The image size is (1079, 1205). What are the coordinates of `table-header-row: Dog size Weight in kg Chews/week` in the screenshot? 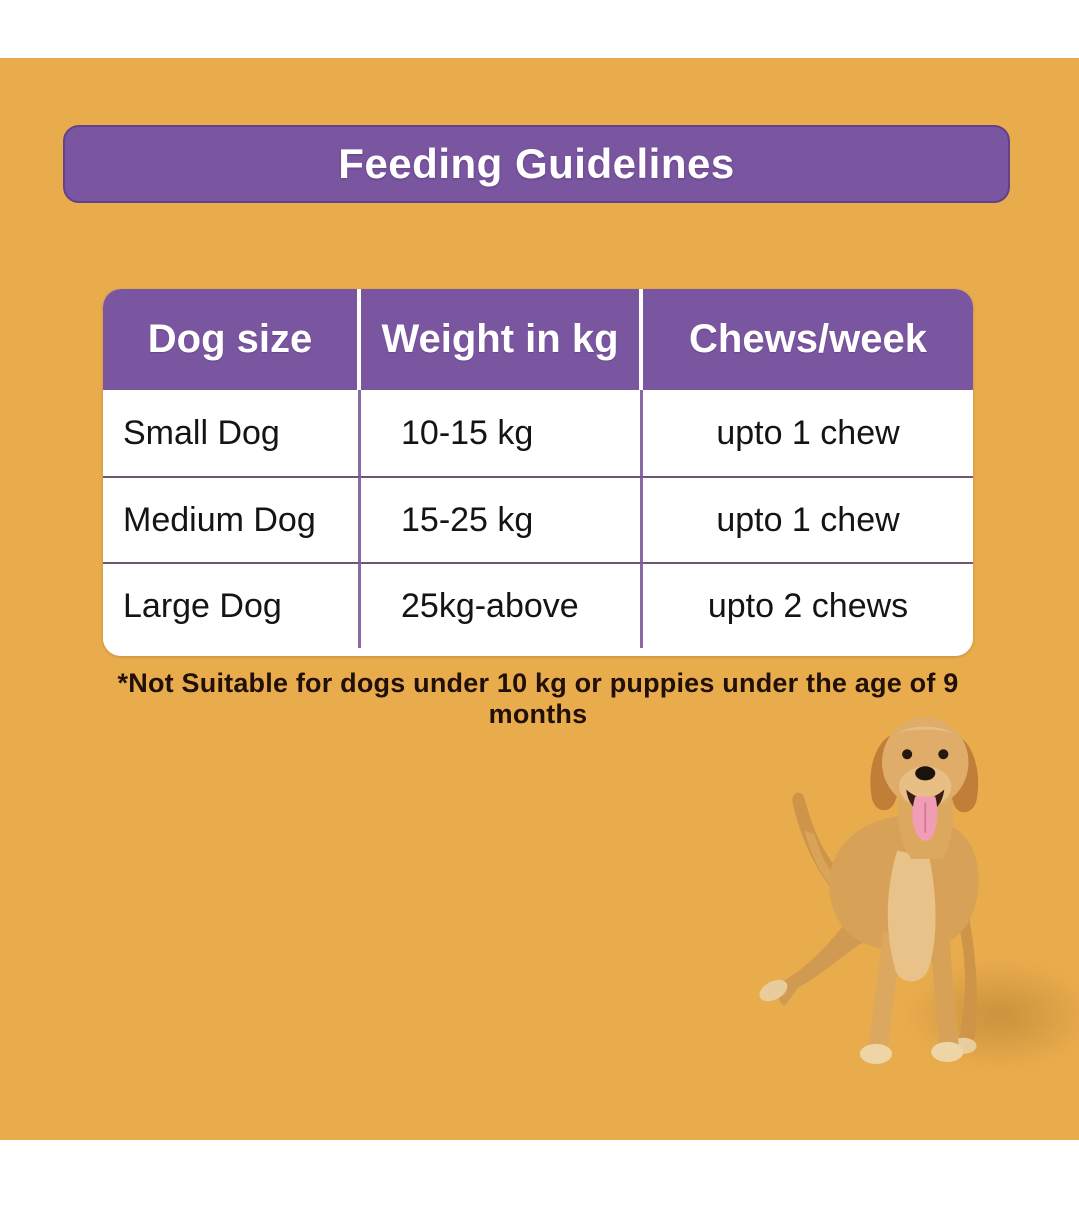 It's located at (538, 339).